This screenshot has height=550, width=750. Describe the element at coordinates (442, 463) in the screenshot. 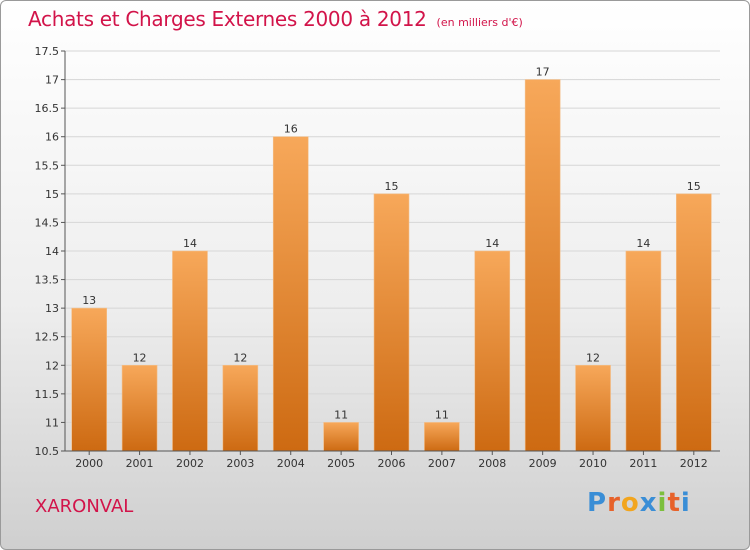

I see `x-tick-label: 2007` at that location.